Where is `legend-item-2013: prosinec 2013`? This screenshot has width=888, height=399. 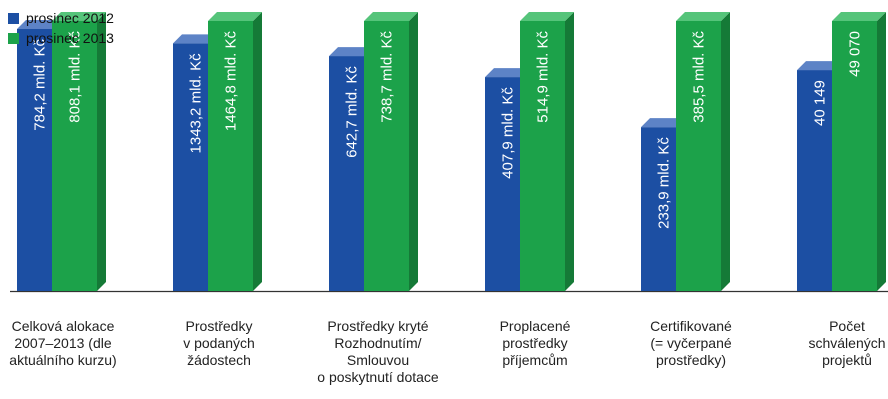 legend-item-2013: prosinec 2013 is located at coordinates (61, 38).